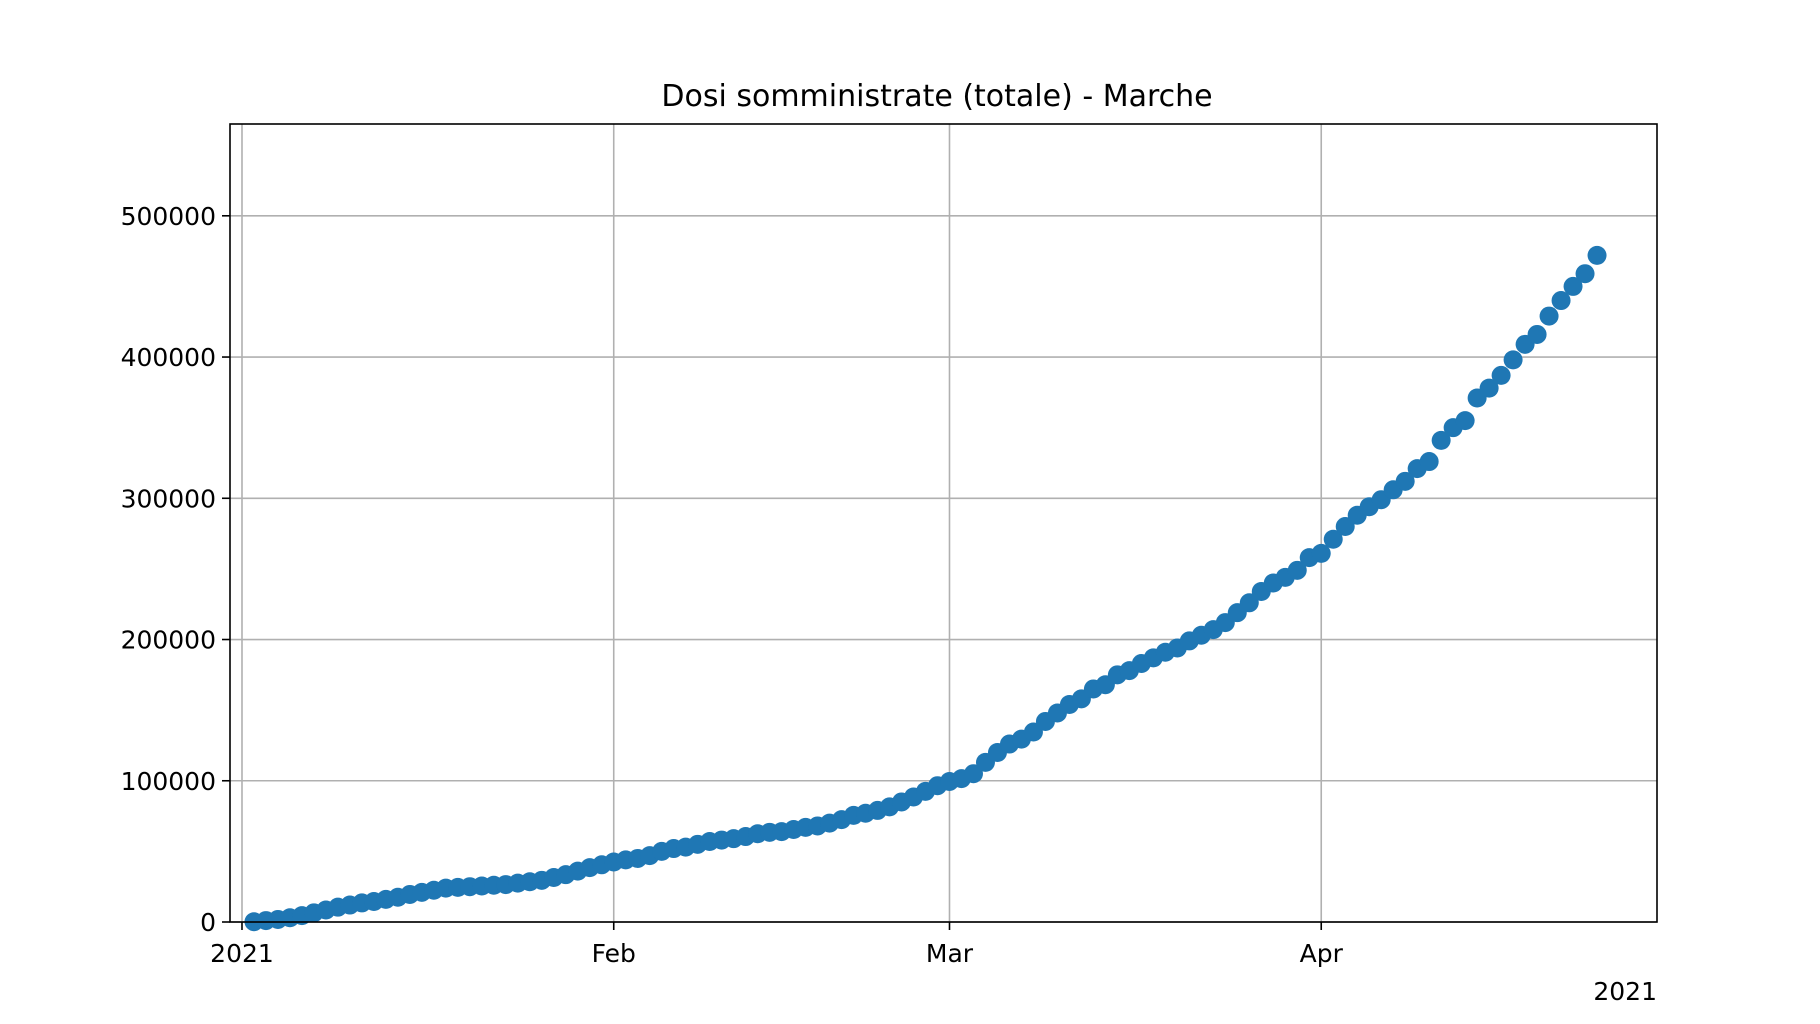 The width and height of the screenshot is (1820, 1024). What do you see at coordinates (1322, 953) in the screenshot?
I see `x-tick-label: Apr` at bounding box center [1322, 953].